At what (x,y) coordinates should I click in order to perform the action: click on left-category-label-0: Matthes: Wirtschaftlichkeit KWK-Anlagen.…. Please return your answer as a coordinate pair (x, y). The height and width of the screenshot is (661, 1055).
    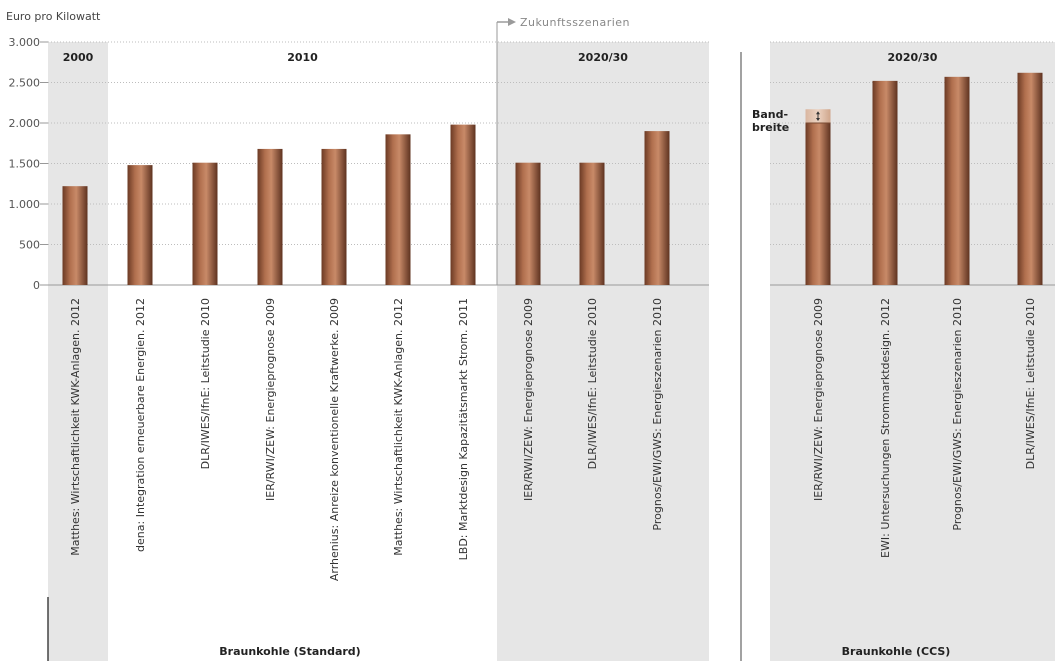
    Looking at the image, I should click on (75, 427).